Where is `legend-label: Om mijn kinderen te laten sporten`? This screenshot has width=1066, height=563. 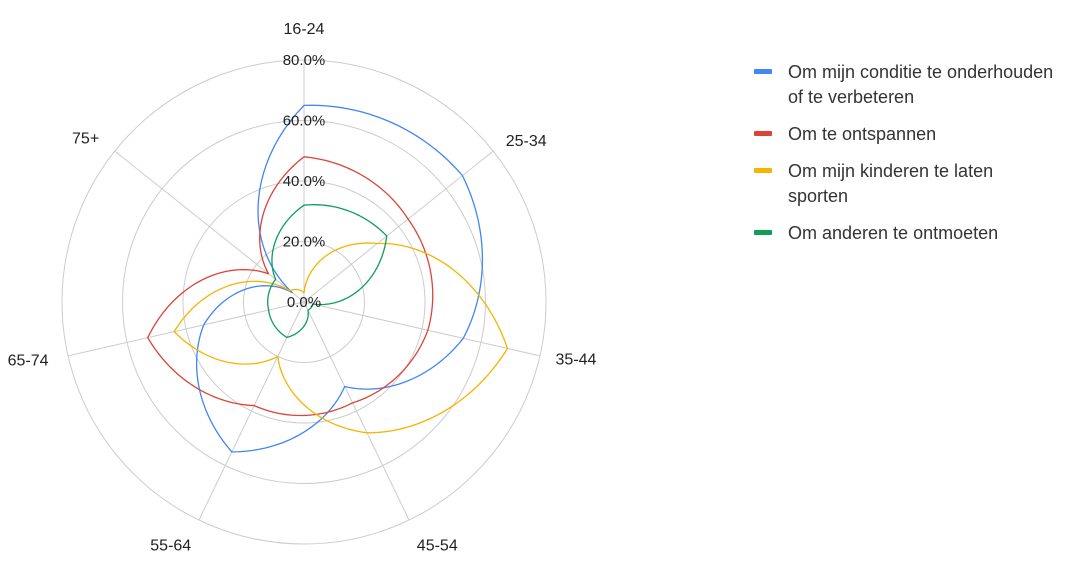
legend-label: Om mijn kinderen te laten sporten is located at coordinates (891, 183).